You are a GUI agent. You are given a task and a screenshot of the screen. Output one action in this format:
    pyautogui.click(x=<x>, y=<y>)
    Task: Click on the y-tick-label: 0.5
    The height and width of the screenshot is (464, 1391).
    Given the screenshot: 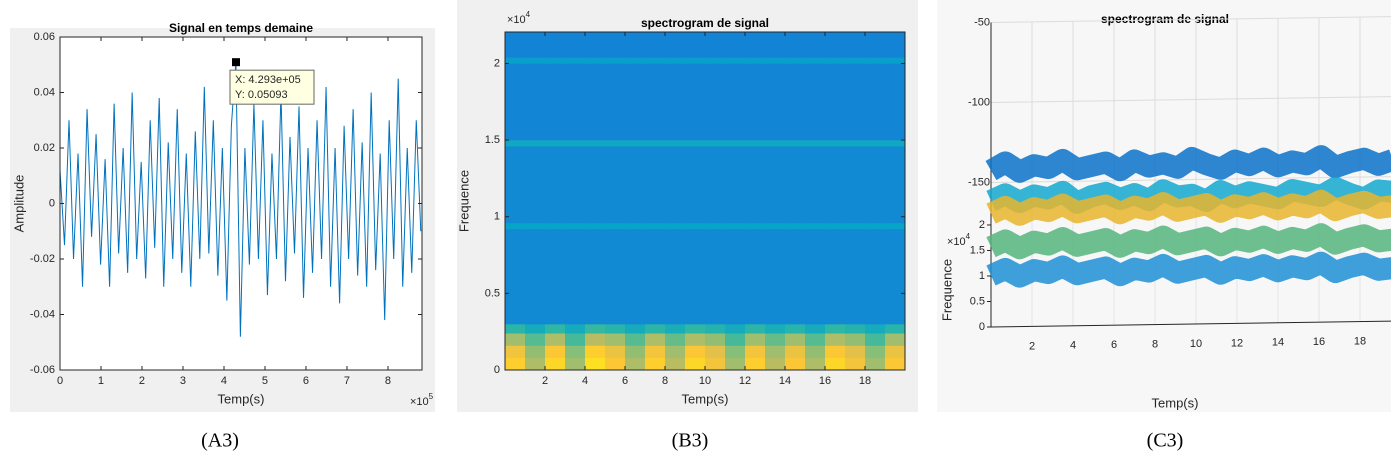 What is the action you would take?
    pyautogui.click(x=977, y=301)
    